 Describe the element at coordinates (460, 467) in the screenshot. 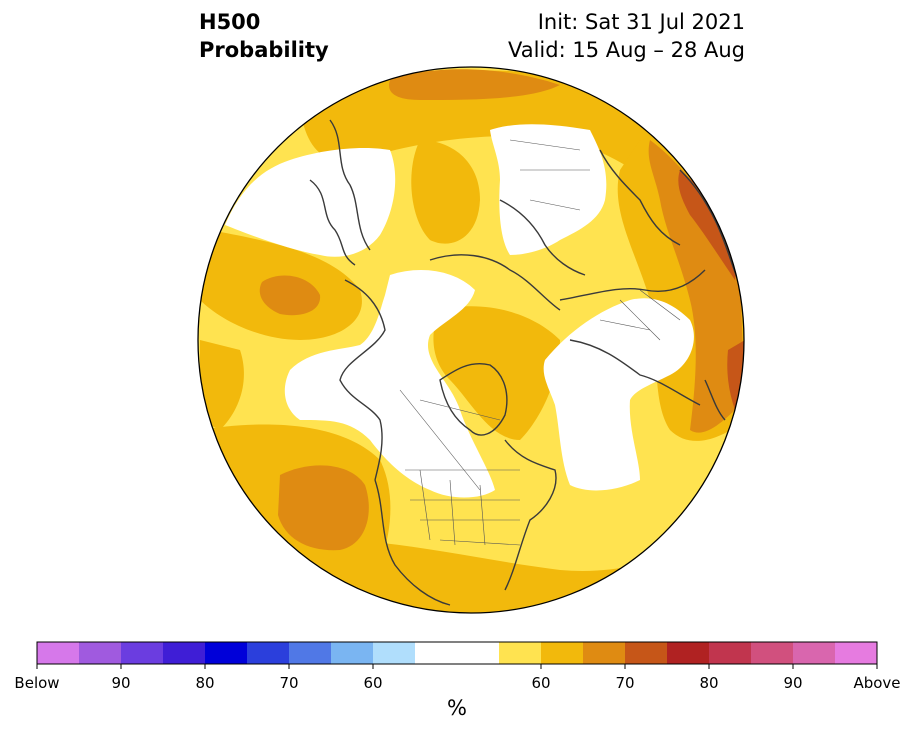

I see `borders-north-america` at that location.